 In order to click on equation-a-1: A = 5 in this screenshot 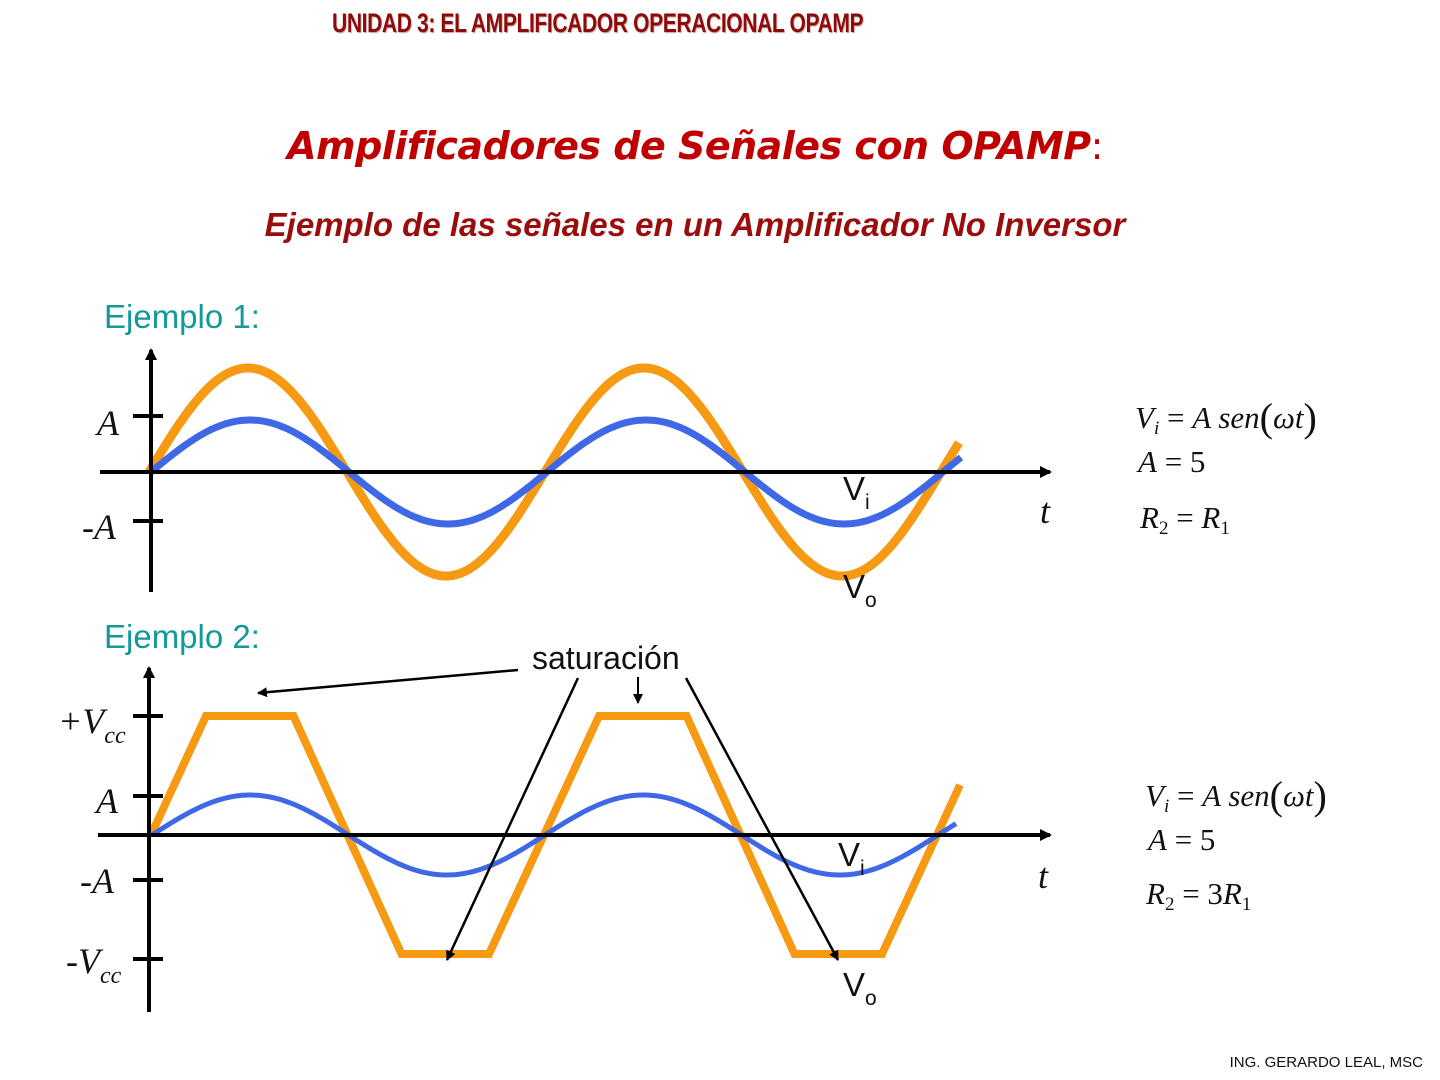, I will do `click(1172, 461)`.